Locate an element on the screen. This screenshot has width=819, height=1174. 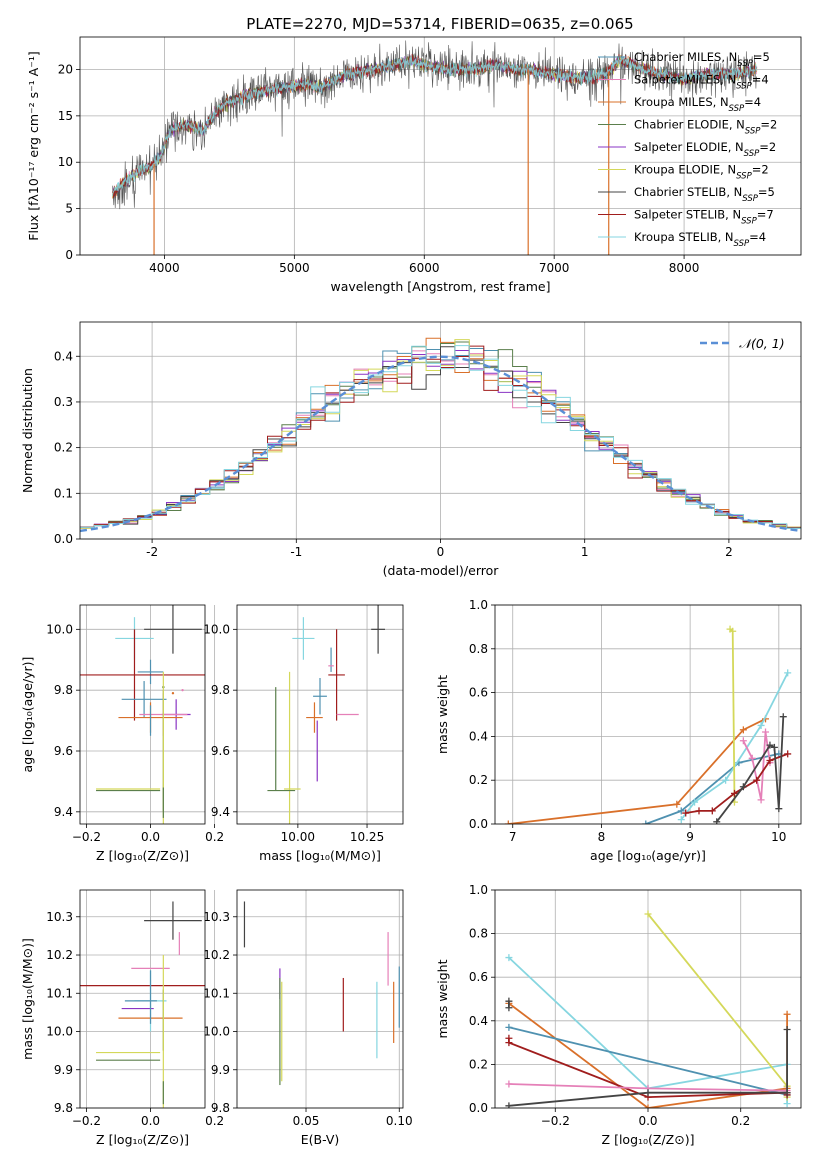
data-point is located at coordinates (173, 693).